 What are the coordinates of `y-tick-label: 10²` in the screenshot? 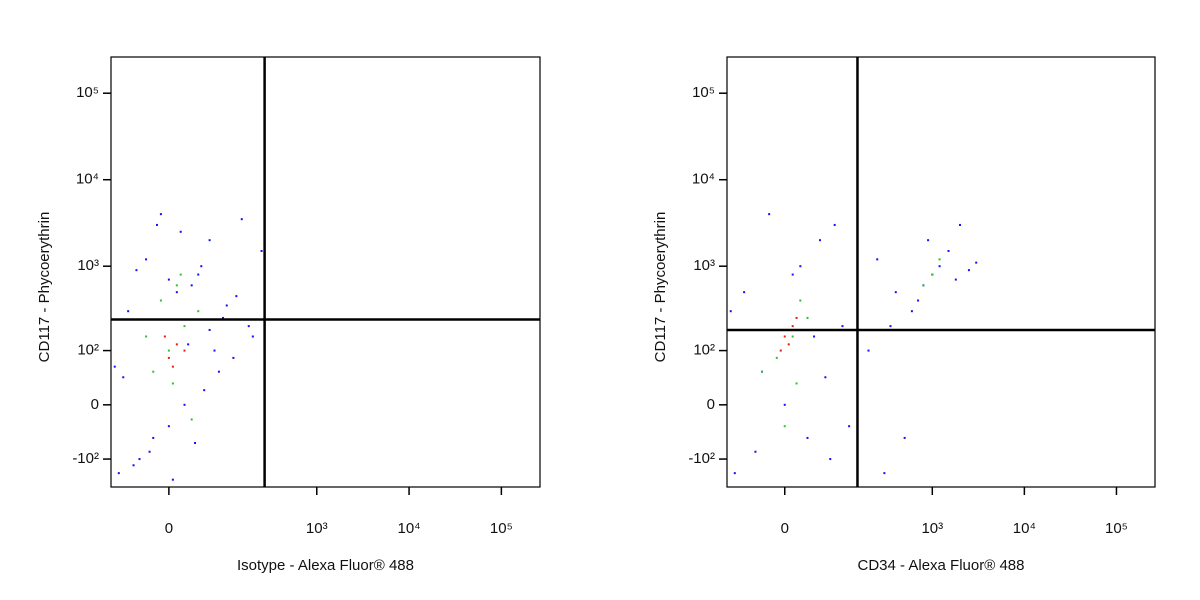 It's located at (88, 350).